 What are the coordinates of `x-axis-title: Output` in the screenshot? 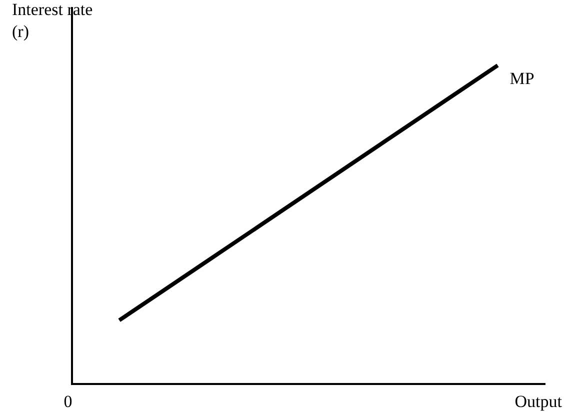 It's located at (538, 401).